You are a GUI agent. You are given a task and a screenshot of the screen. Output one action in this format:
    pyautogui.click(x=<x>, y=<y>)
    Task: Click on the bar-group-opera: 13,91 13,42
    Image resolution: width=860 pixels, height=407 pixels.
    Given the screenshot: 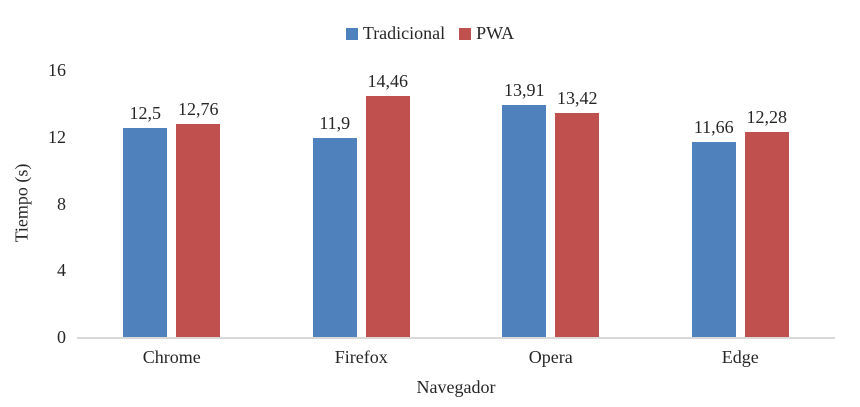 What is the action you would take?
    pyautogui.click(x=551, y=209)
    